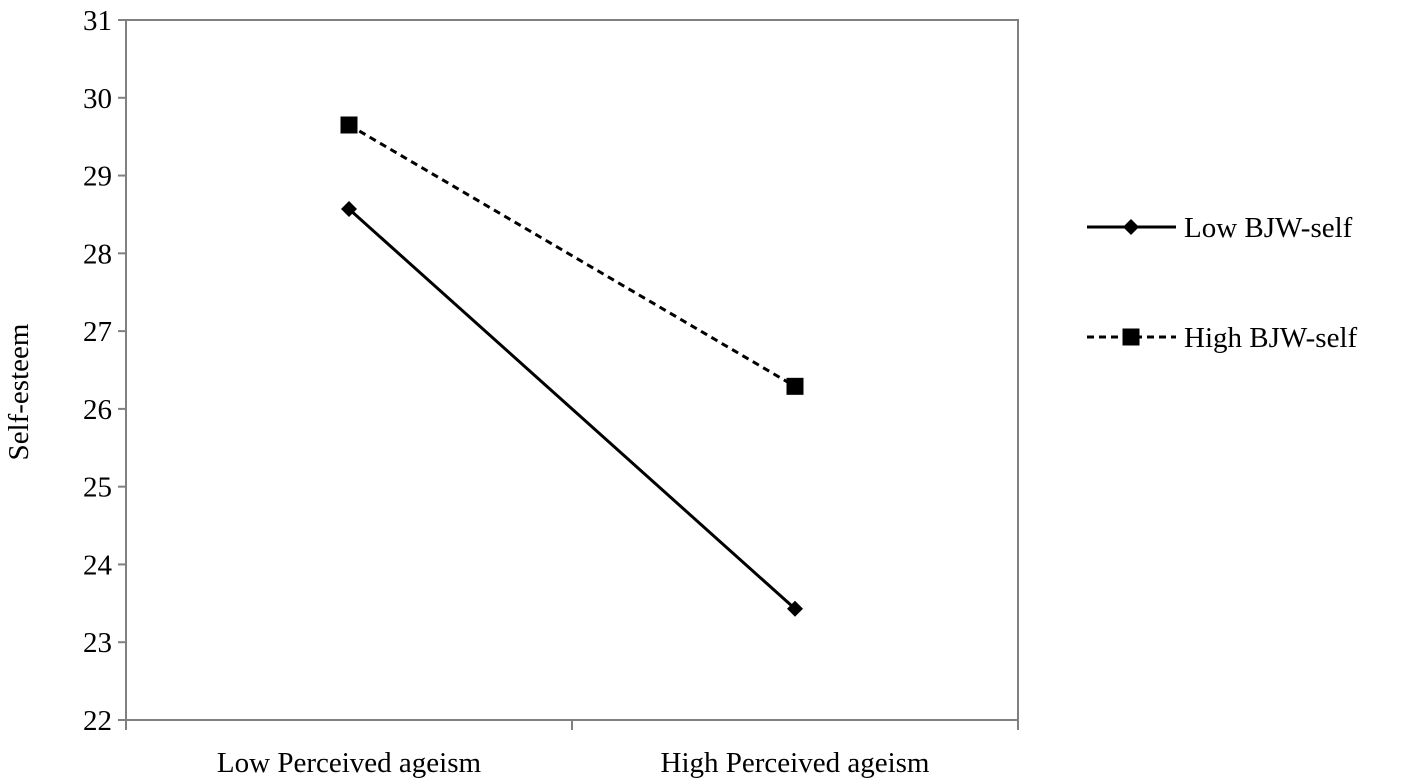 The height and width of the screenshot is (783, 1421). I want to click on legend-item: Low BJW-self, so click(1220, 228).